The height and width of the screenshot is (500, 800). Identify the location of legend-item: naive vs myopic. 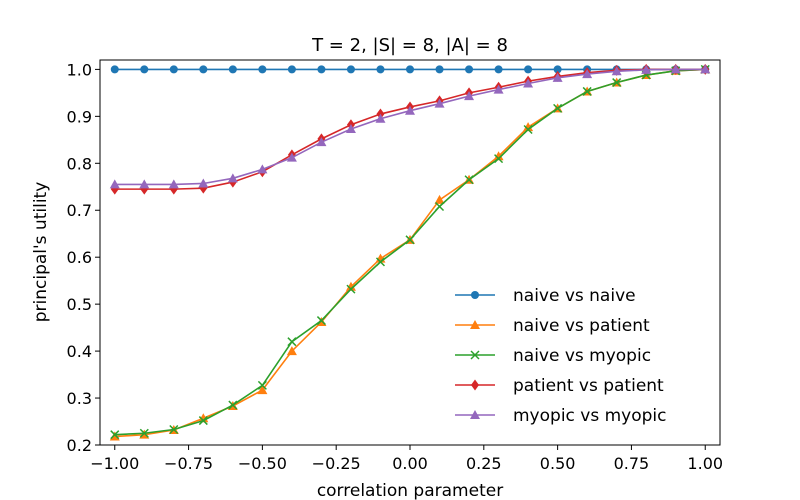
(553, 356).